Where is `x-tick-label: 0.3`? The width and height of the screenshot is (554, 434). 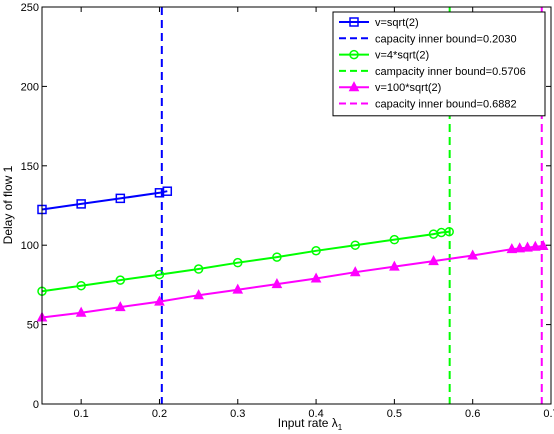 x-tick-label: 0.3 is located at coordinates (237, 414).